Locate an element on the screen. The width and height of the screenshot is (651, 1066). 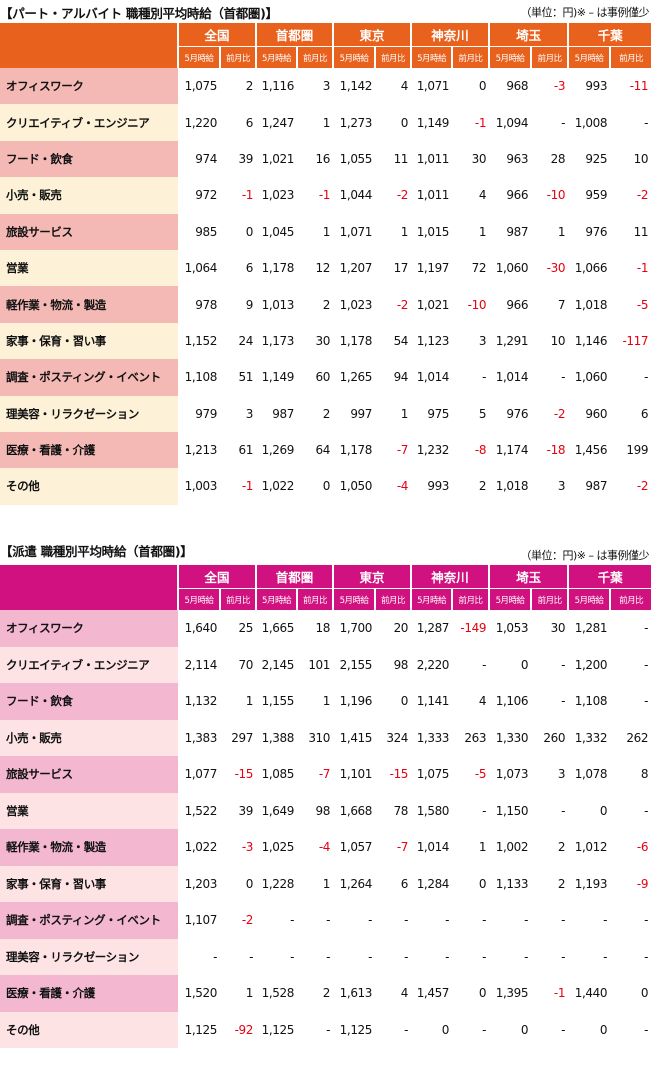
wage-cell: 978 is located at coordinates (206, 304).